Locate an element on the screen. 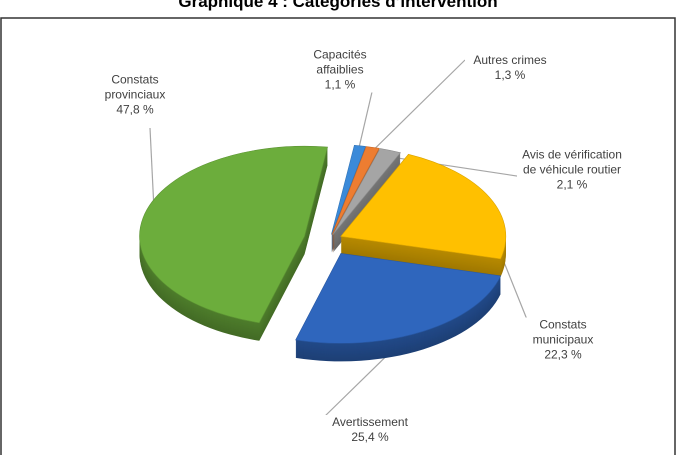 Image resolution: width=676 pixels, height=455 pixels. data-label: Constats municipaux 22,3 % is located at coordinates (563, 340).